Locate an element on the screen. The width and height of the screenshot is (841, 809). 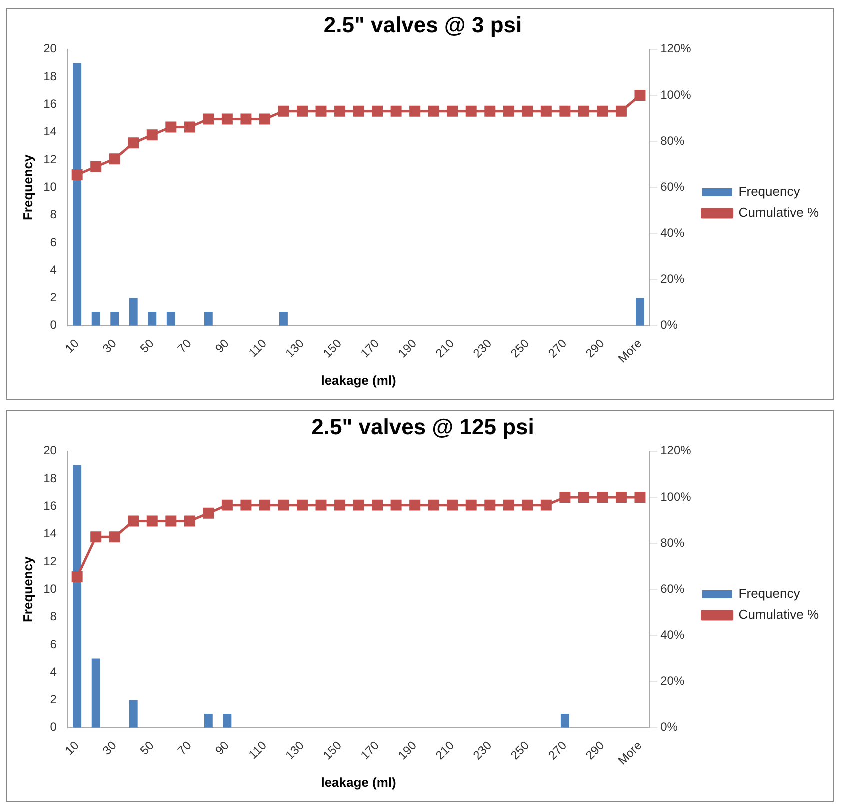
y2-tick-label: 60% is located at coordinates (672, 589).